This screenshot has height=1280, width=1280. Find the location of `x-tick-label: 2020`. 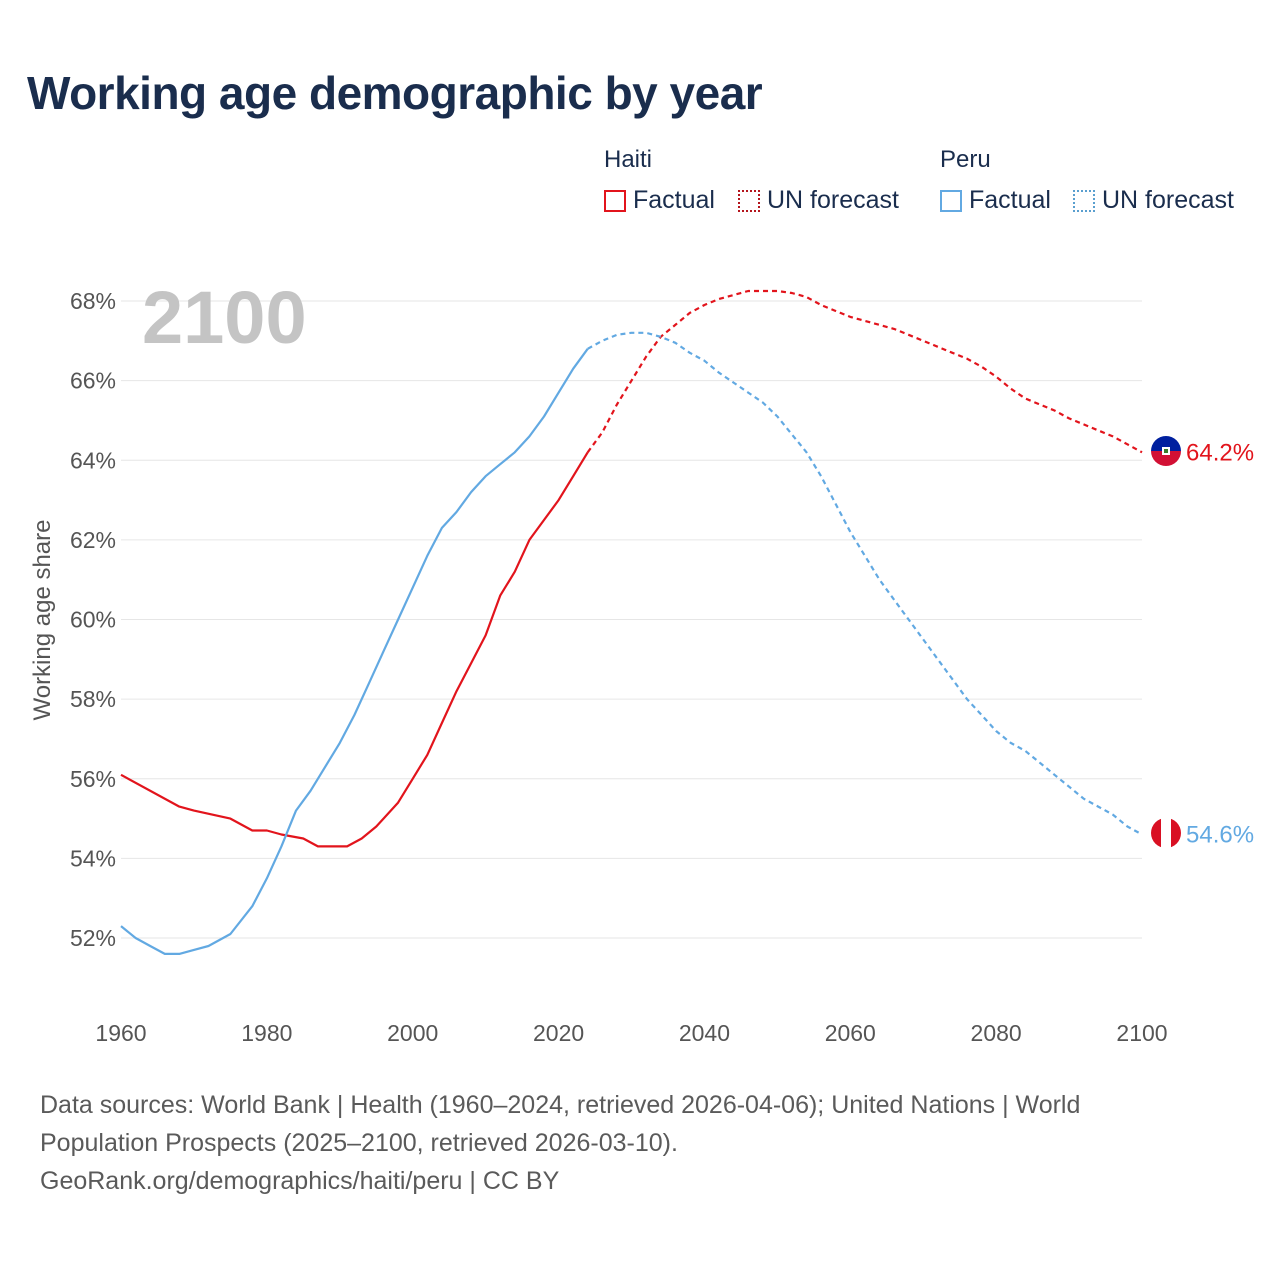

x-tick-label: 2020 is located at coordinates (558, 1033).